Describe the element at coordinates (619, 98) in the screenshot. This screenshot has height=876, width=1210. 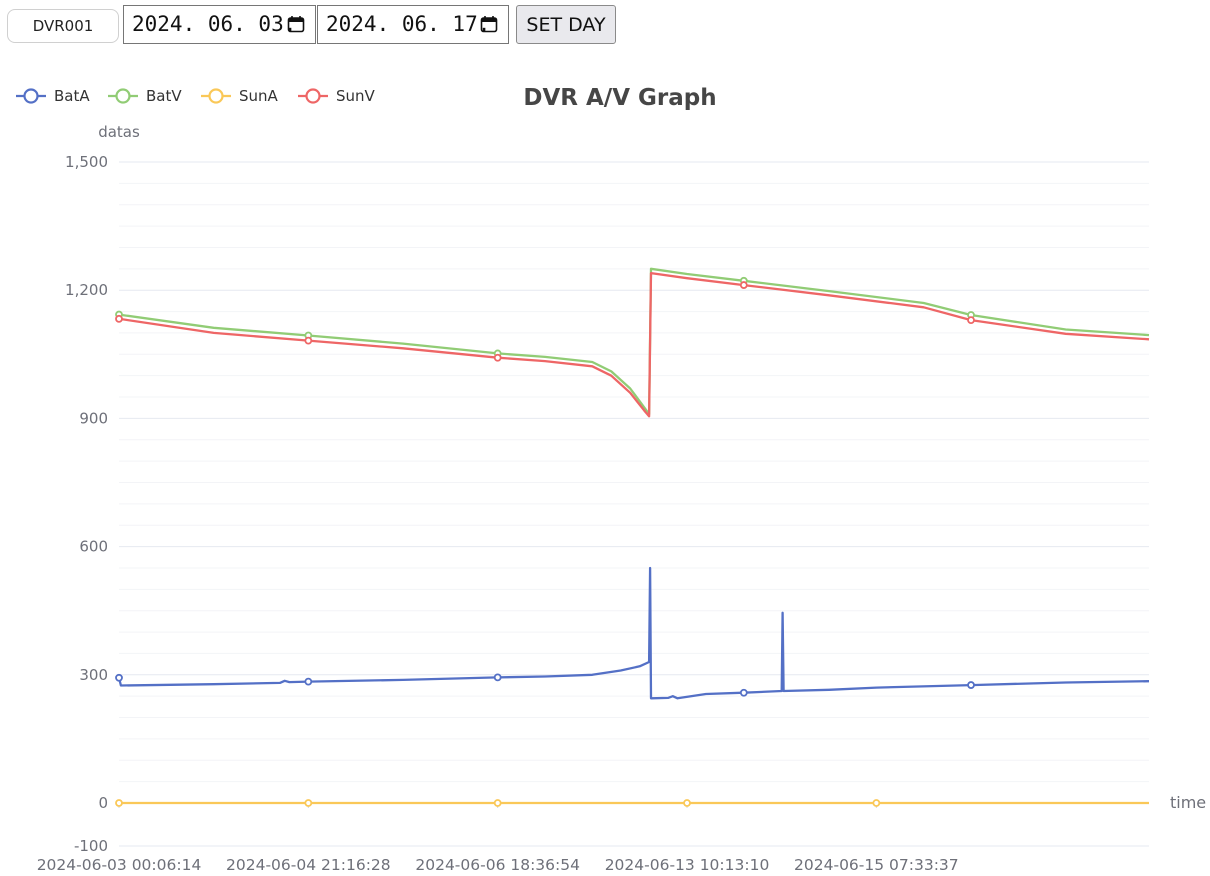
I see `chart-title: DVR A/V Graph` at that location.